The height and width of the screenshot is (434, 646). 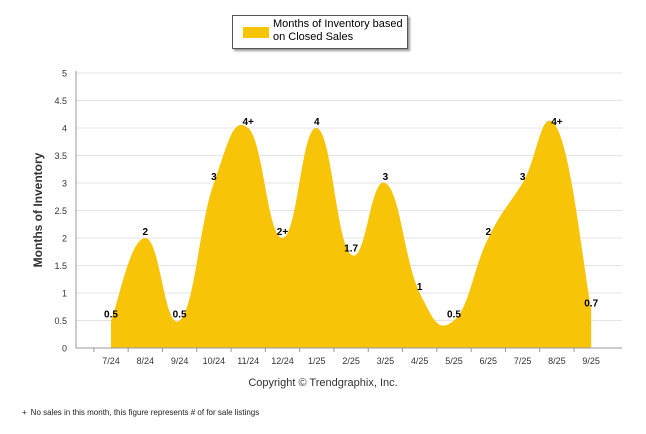 I want to click on y-tick-label: 2.5, so click(x=60, y=211).